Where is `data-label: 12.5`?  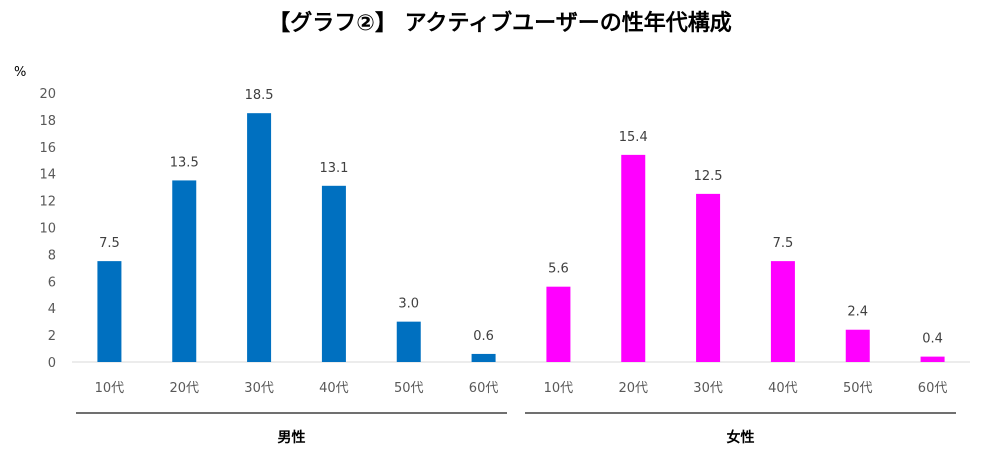
data-label: 12.5 is located at coordinates (708, 176).